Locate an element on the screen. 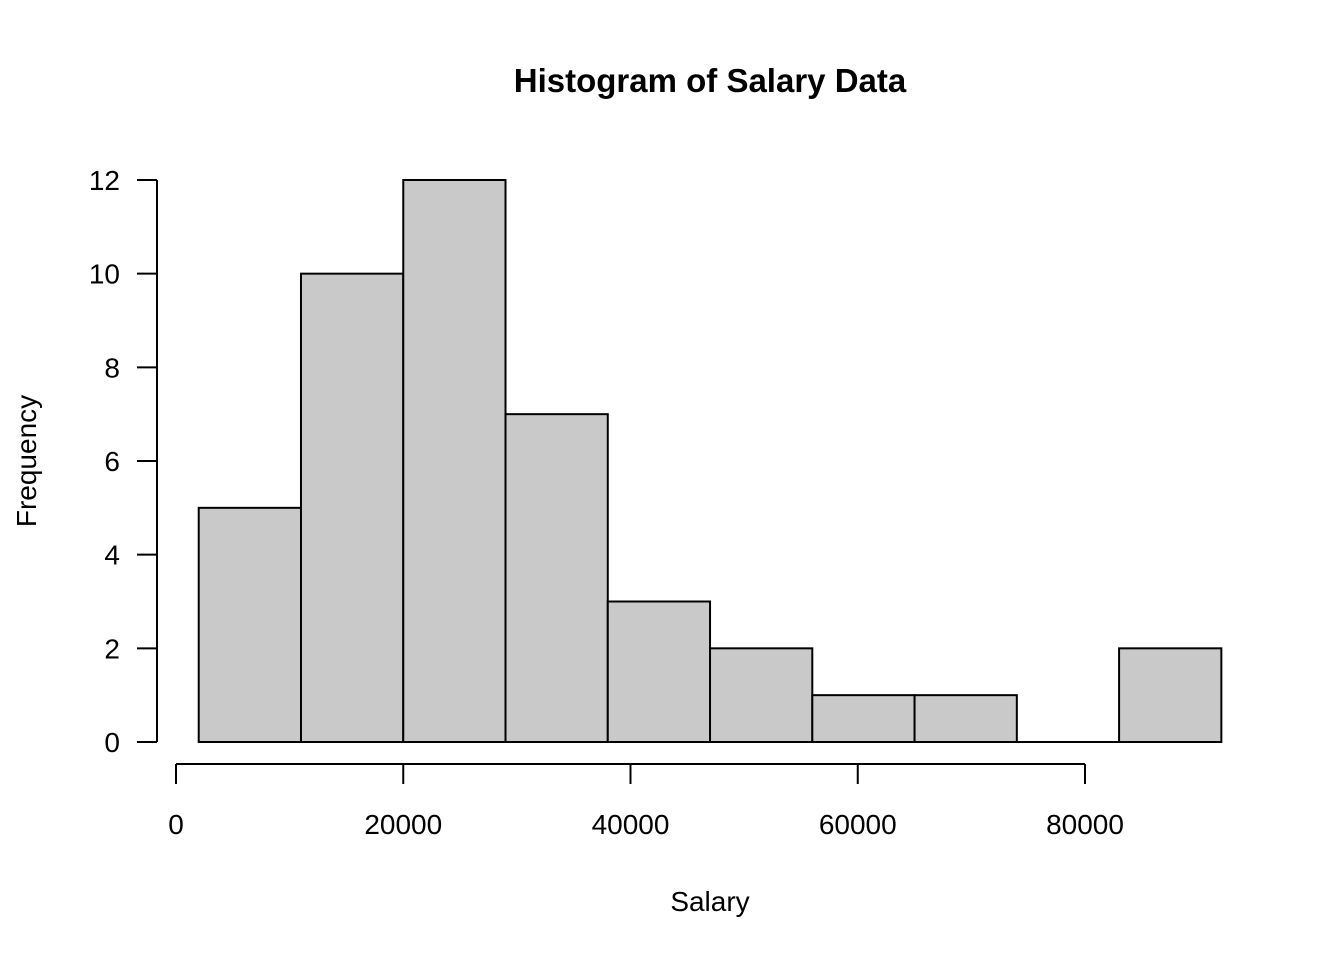 This screenshot has height=960, width=1344. x-tick-label: 80000 is located at coordinates (1085, 824).